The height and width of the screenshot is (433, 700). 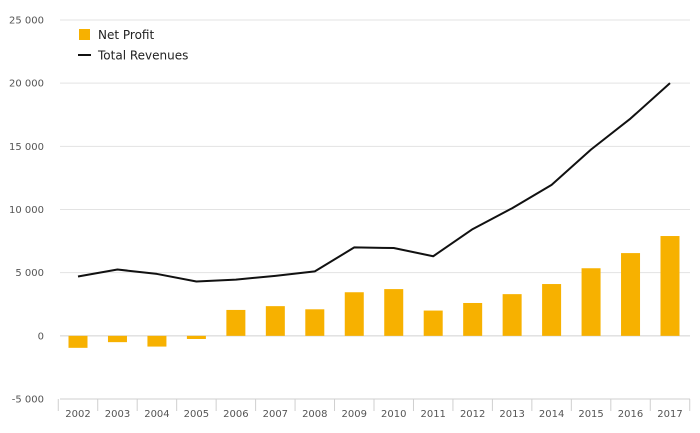 What do you see at coordinates (590, 414) in the screenshot?
I see `x-tick-label: 2015` at bounding box center [590, 414].